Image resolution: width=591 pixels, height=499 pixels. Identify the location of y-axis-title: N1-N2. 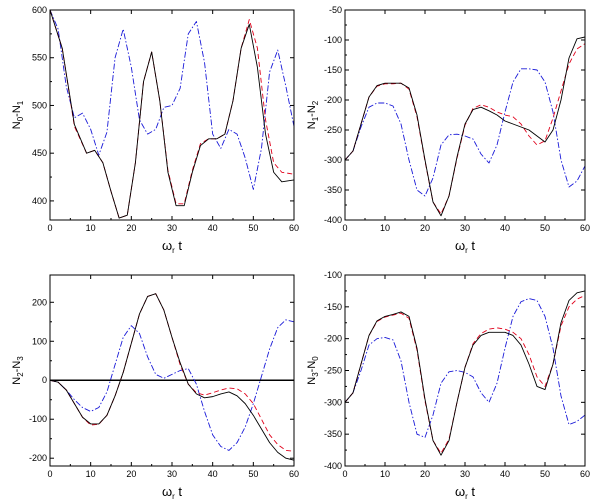
(313, 114).